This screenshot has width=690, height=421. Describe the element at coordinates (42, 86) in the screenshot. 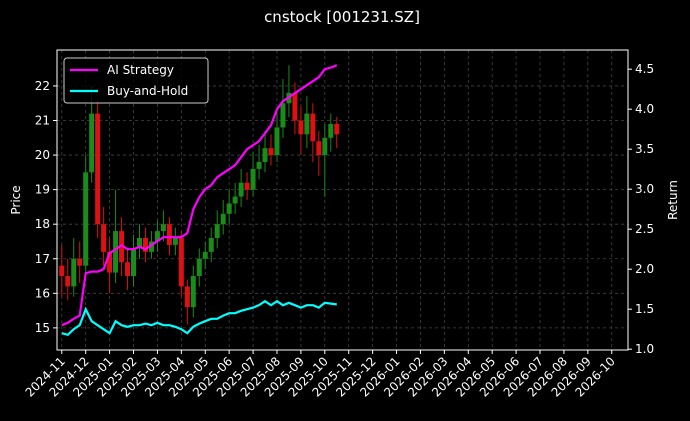

I see `y-tick-label: 22` at that location.